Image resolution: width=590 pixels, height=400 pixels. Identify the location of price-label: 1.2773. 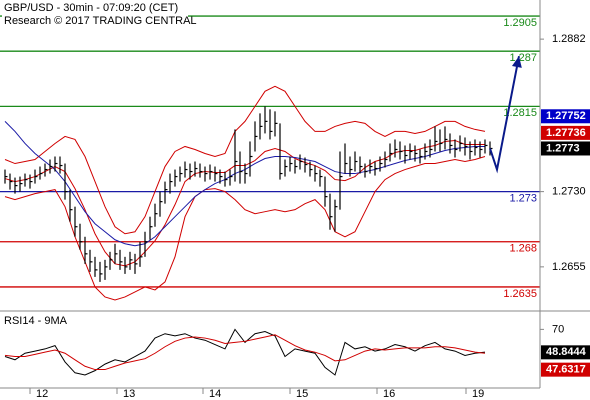
(563, 148).